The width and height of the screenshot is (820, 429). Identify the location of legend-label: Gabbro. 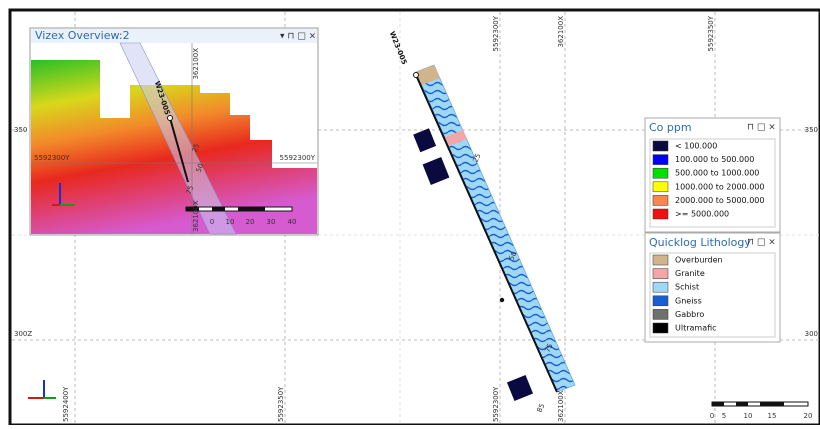
(689, 314).